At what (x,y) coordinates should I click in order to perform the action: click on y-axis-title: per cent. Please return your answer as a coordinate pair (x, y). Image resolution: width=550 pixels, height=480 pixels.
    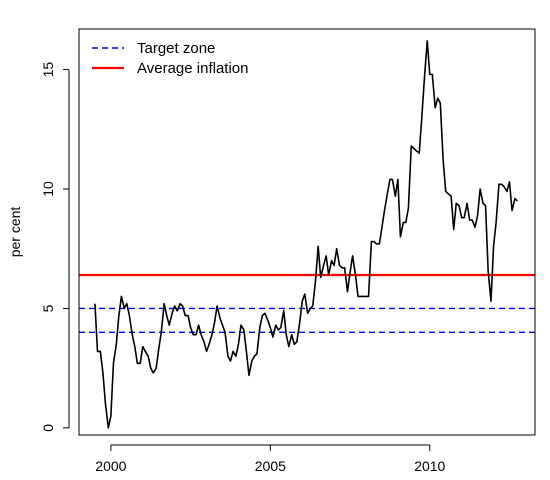
    Looking at the image, I should click on (15, 232).